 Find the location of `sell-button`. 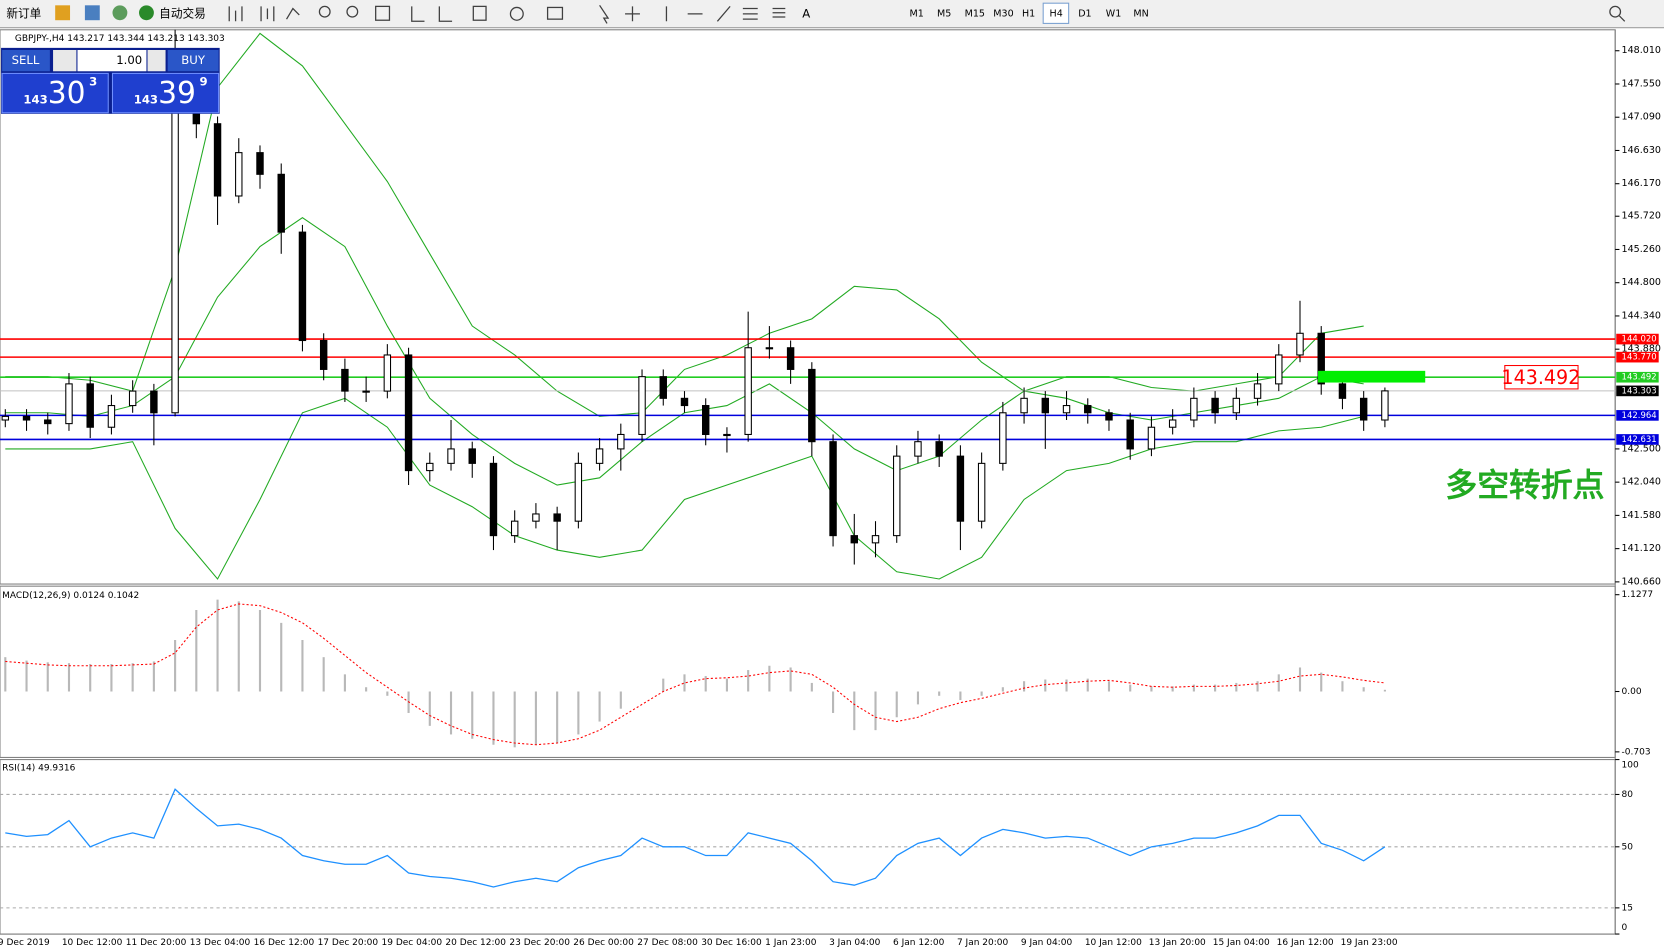

sell-button is located at coordinates (26, 61).